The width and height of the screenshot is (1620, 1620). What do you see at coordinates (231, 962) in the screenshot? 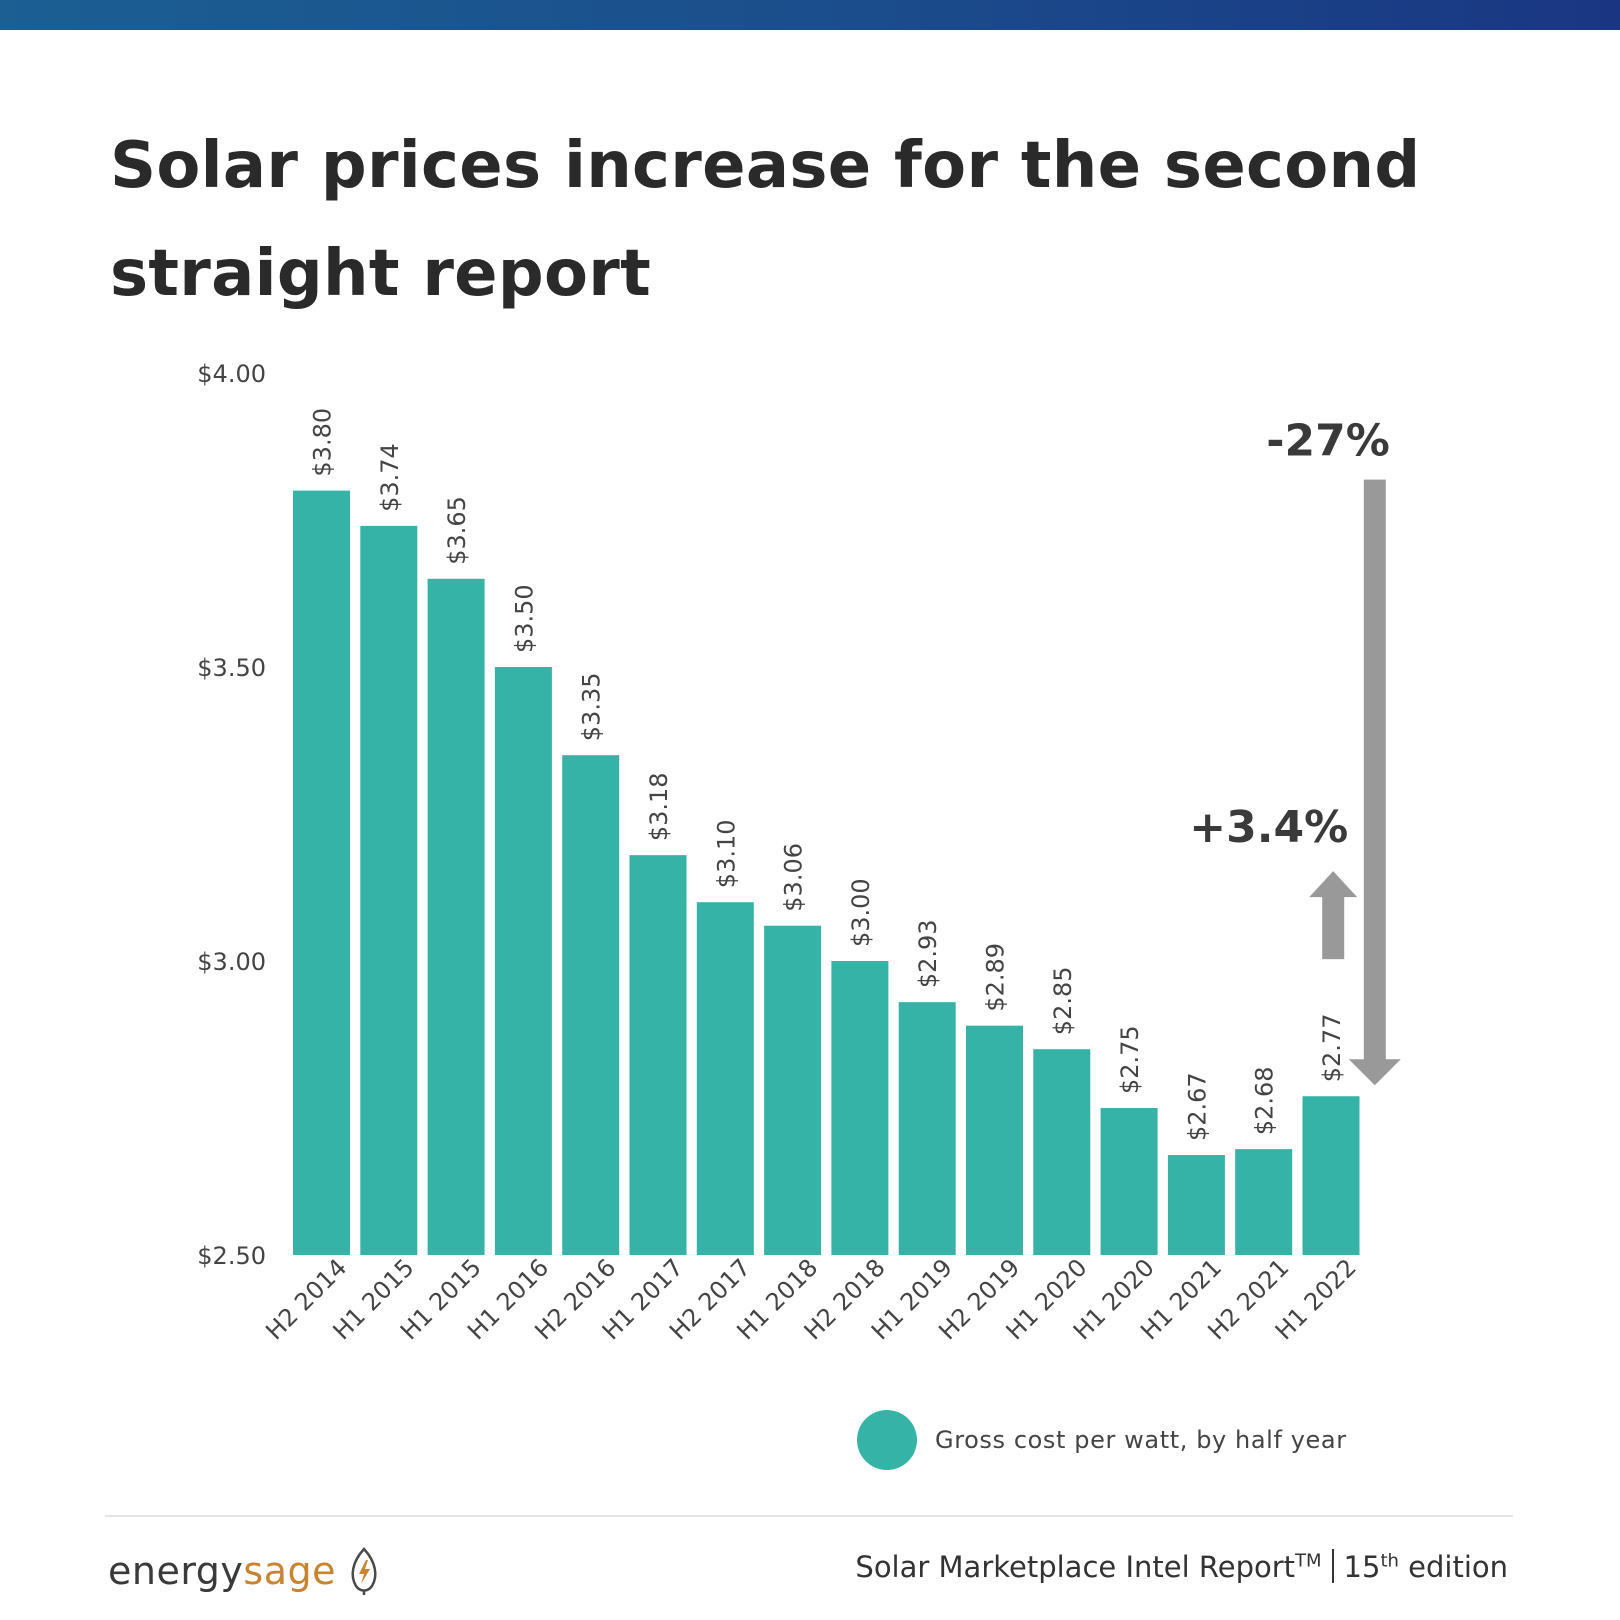
I see `y-tick-label: $3.00` at bounding box center [231, 962].